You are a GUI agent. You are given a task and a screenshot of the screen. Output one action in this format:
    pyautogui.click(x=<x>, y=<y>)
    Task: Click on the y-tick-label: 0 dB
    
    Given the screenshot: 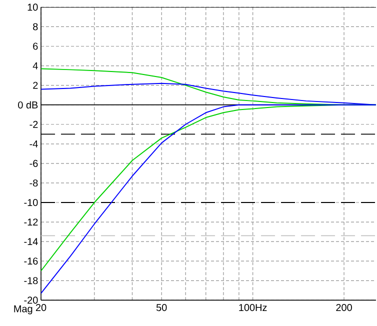 What is the action you would take?
    pyautogui.click(x=28, y=104)
    